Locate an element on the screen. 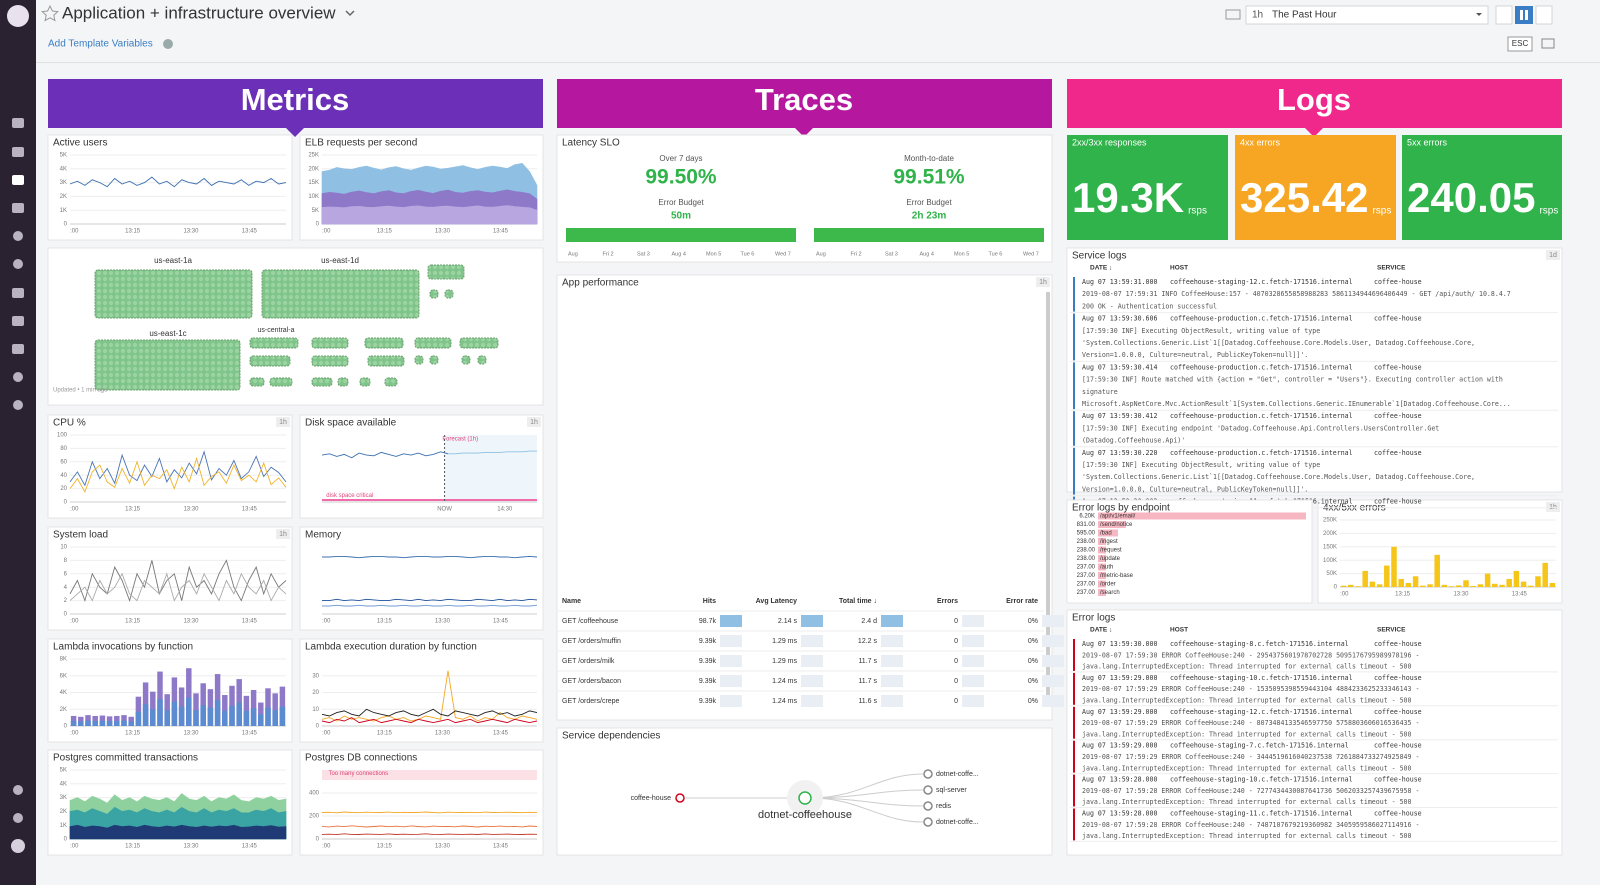 The image size is (1600, 885). favorite-star is located at coordinates (50, 13).